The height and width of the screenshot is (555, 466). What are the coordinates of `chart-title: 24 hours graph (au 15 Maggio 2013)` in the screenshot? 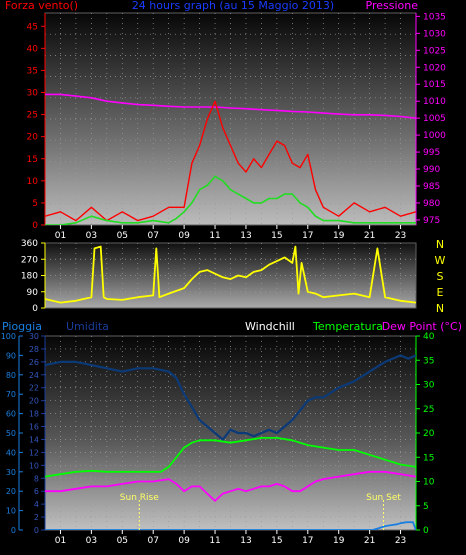 It's located at (233, 6).